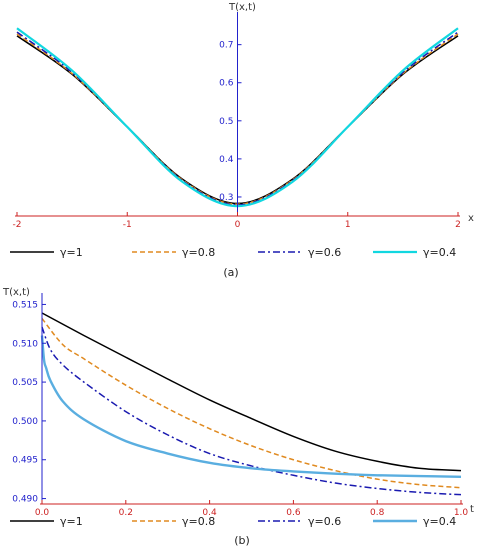 Image resolution: width=485 pixels, height=550 pixels. Describe the element at coordinates (42, 513) in the screenshot. I see `panel-b-x-tick-label: 0.0` at that location.